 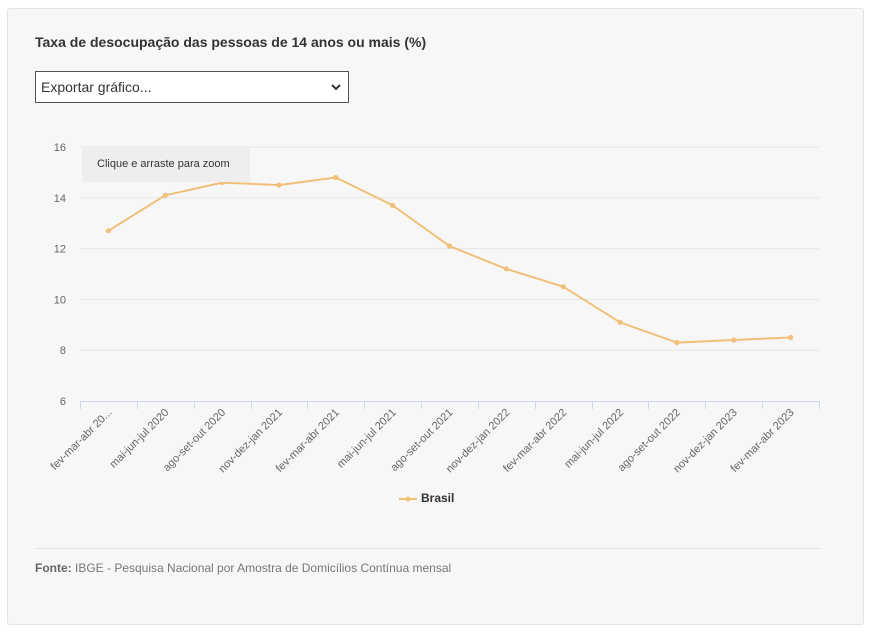 What do you see at coordinates (60, 148) in the screenshot?
I see `y-tick-label: 16` at bounding box center [60, 148].